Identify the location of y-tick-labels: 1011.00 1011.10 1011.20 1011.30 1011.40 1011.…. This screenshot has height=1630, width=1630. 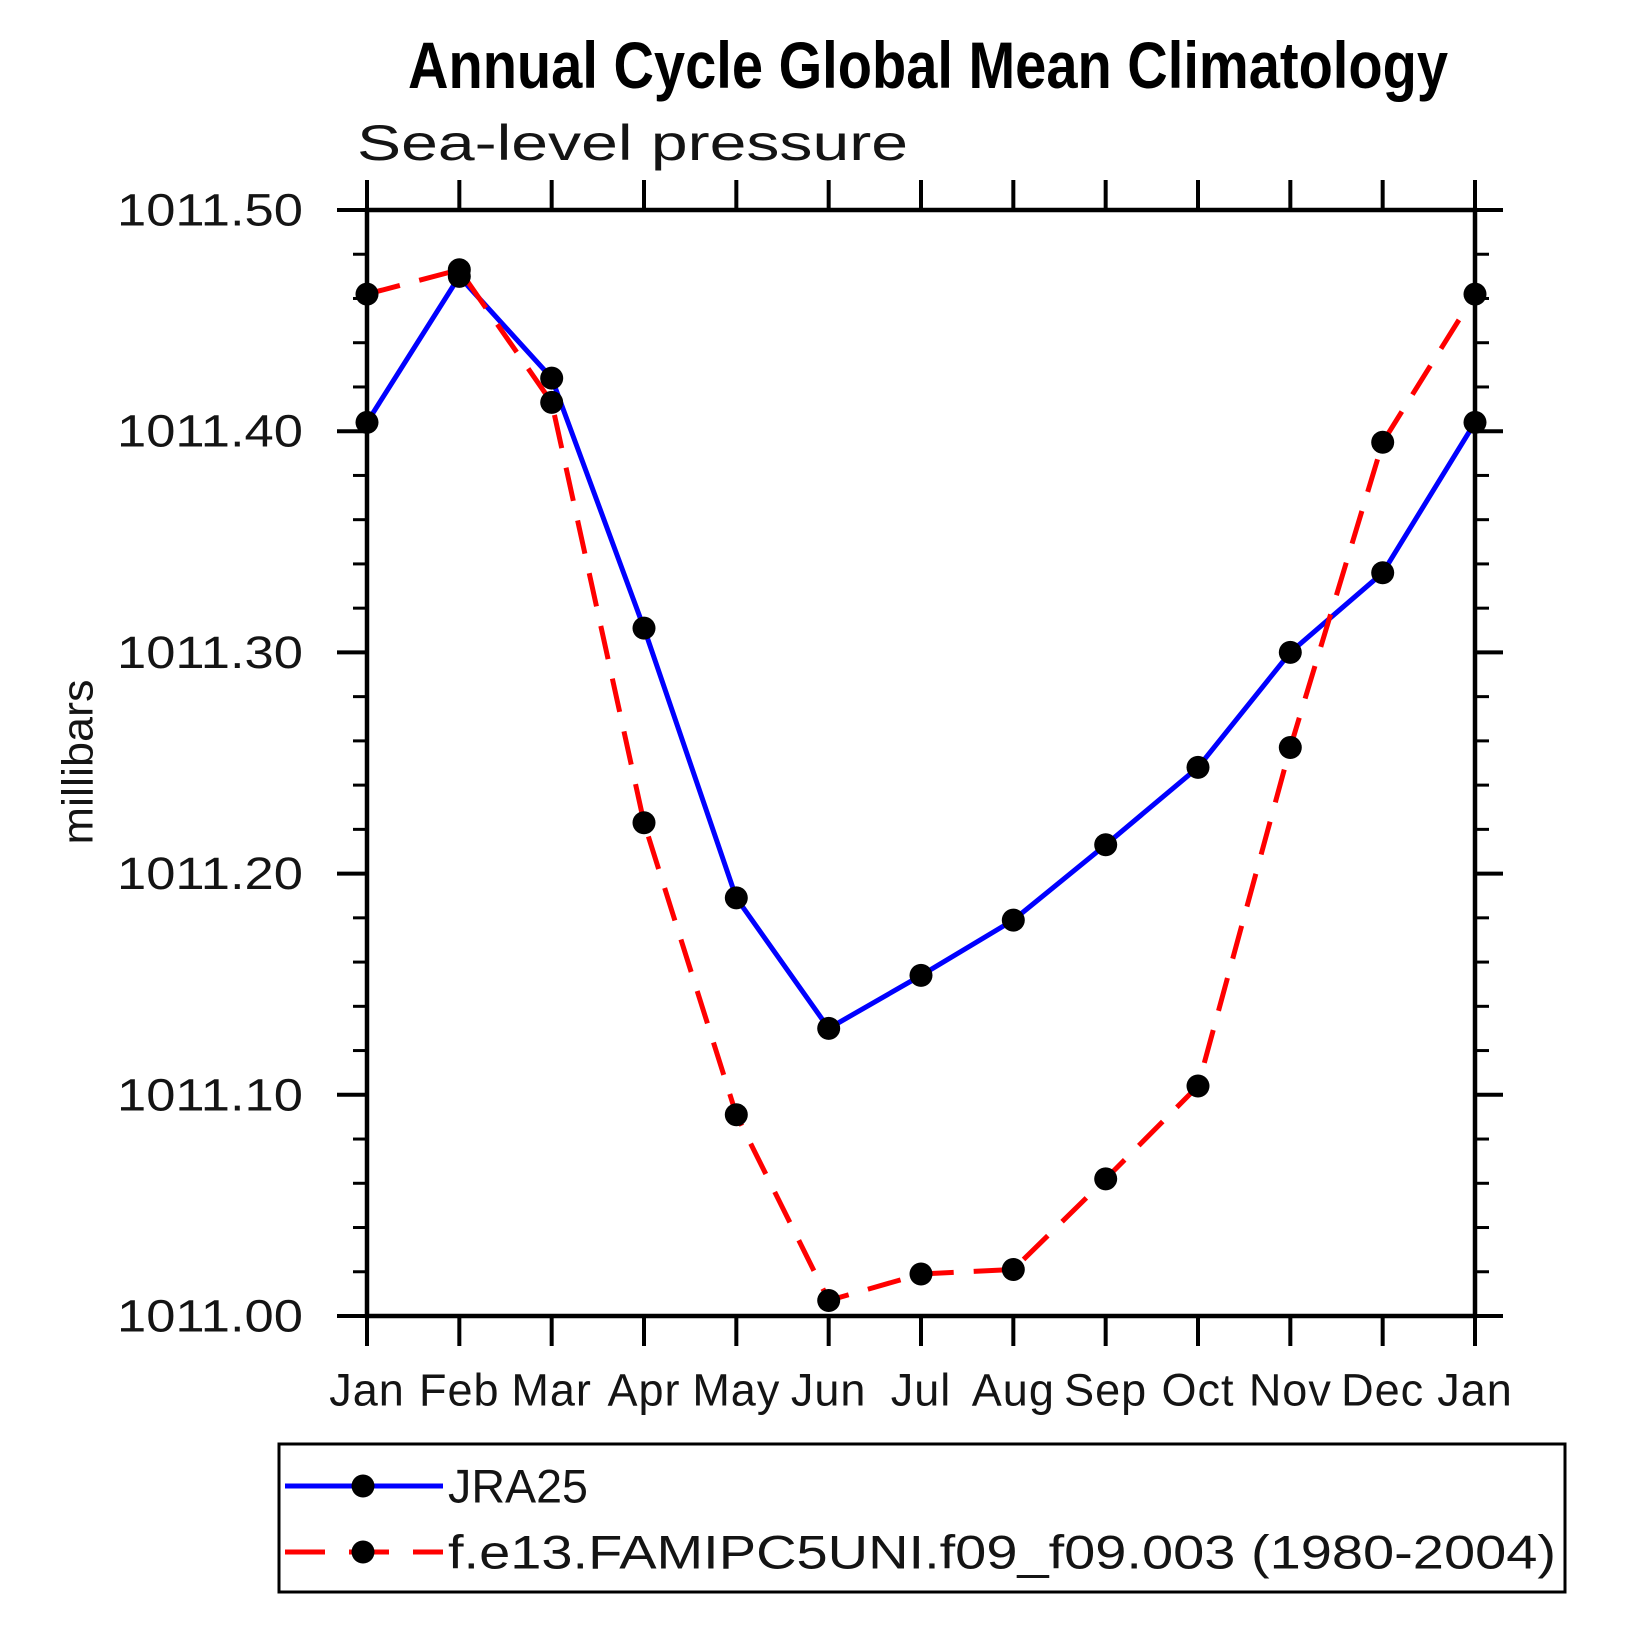
(210, 763).